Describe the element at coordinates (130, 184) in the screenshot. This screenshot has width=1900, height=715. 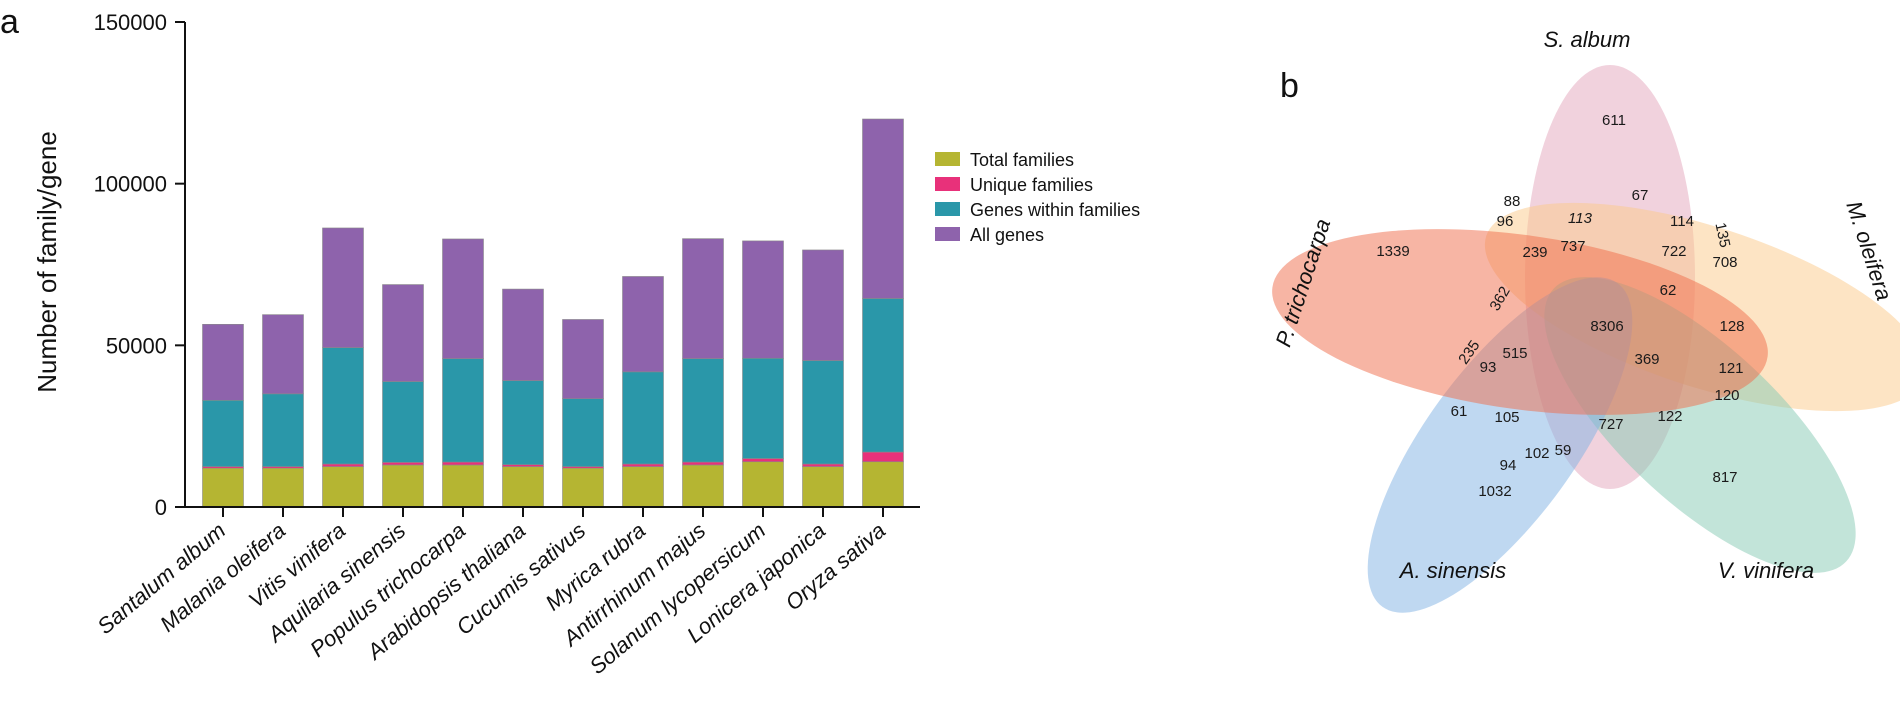
I see `y-tick-label: 100000` at that location.